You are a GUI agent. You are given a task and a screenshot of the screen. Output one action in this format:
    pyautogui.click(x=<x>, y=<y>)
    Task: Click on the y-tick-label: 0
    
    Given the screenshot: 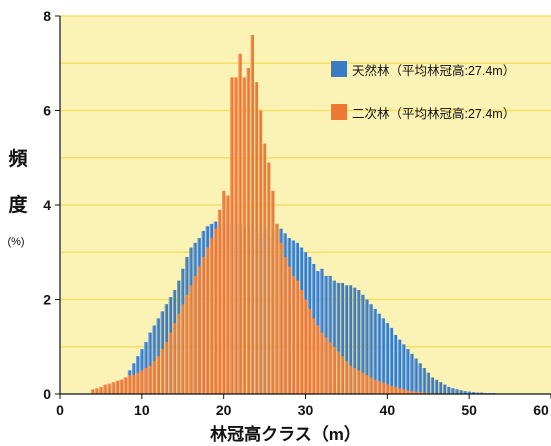 What is the action you would take?
    pyautogui.click(x=47, y=394)
    